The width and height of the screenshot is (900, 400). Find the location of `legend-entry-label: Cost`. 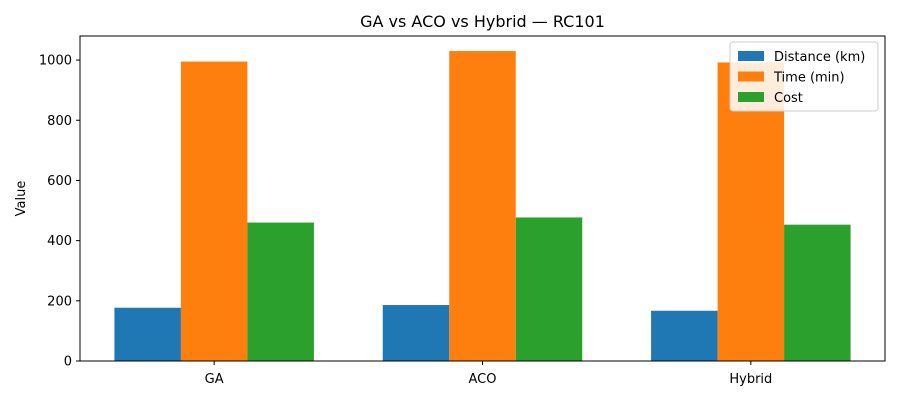

legend-entry-label: Cost is located at coordinates (788, 98).